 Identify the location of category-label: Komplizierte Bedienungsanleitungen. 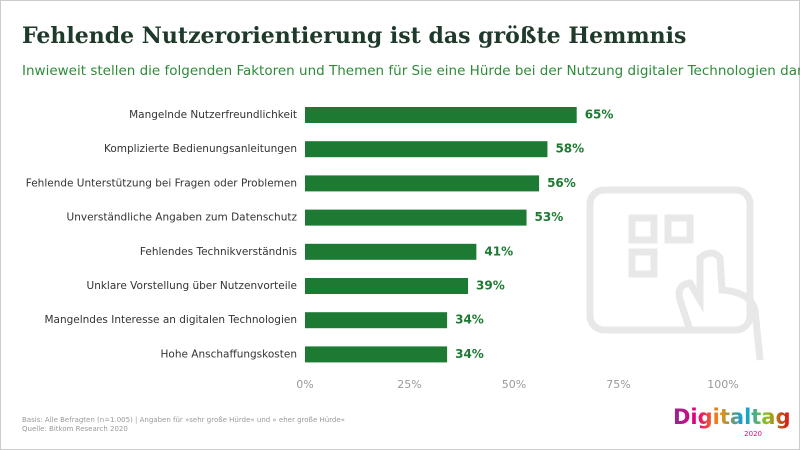
(200, 149).